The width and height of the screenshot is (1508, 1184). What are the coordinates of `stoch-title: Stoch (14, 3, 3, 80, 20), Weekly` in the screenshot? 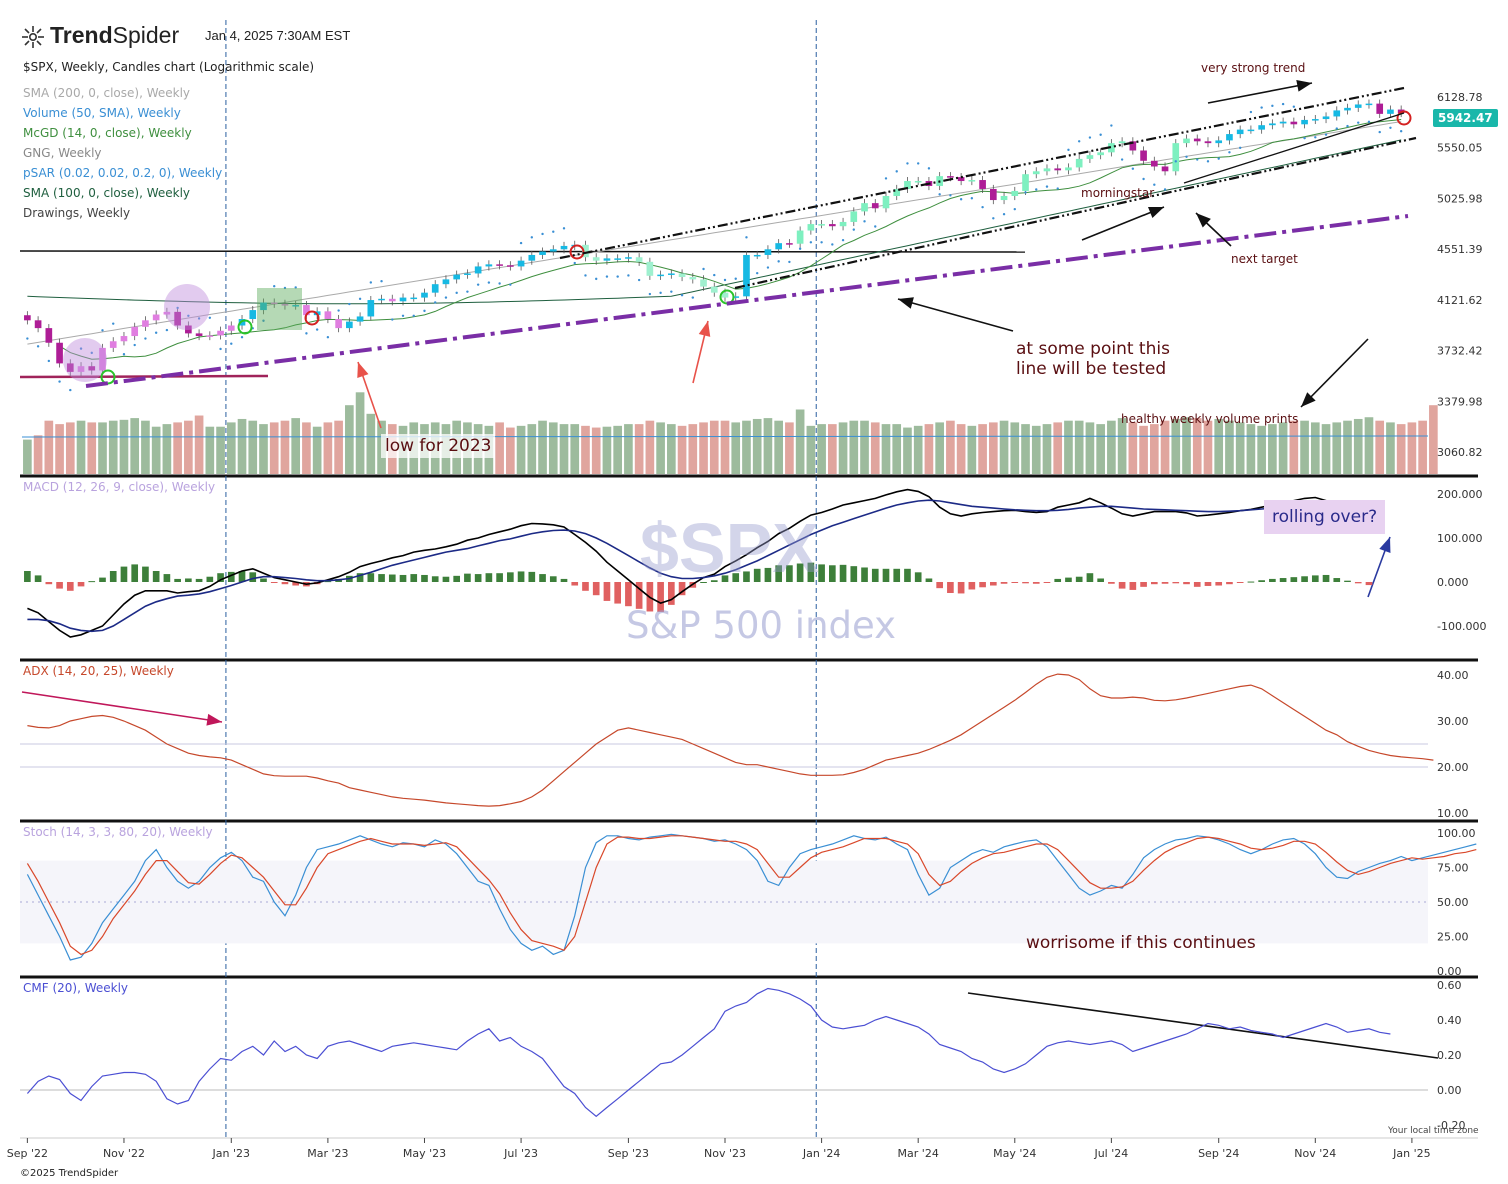 It's located at (118, 832).